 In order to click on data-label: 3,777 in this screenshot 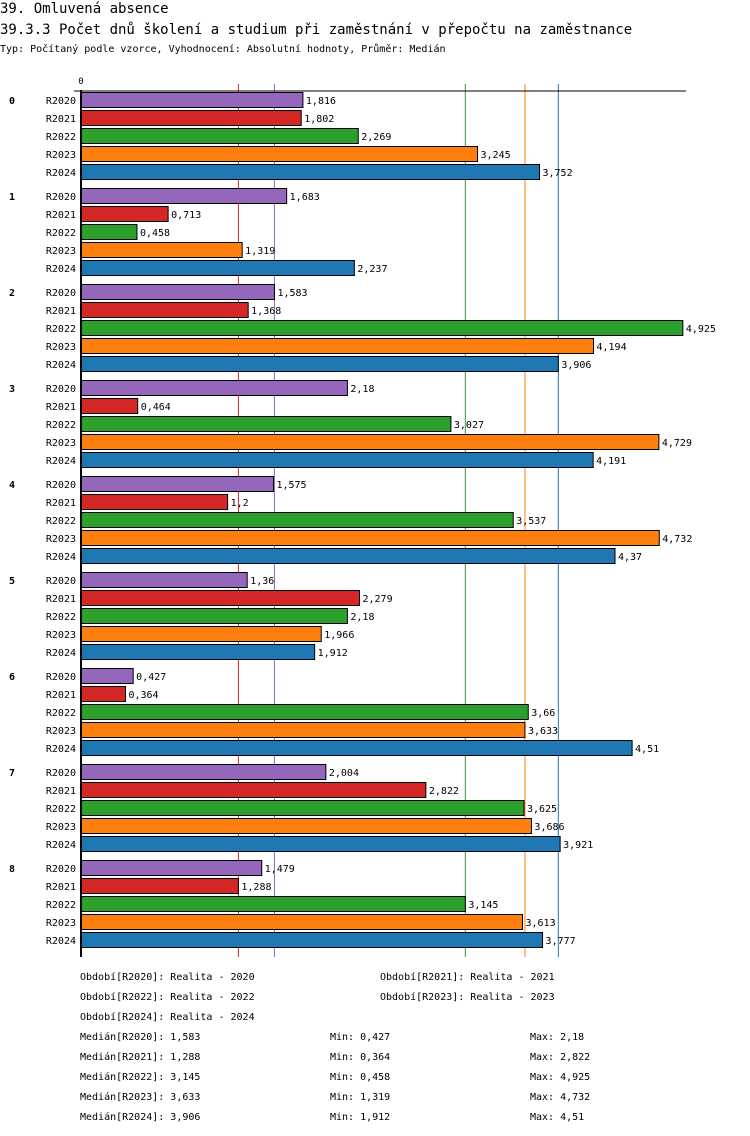, I will do `click(561, 941)`.